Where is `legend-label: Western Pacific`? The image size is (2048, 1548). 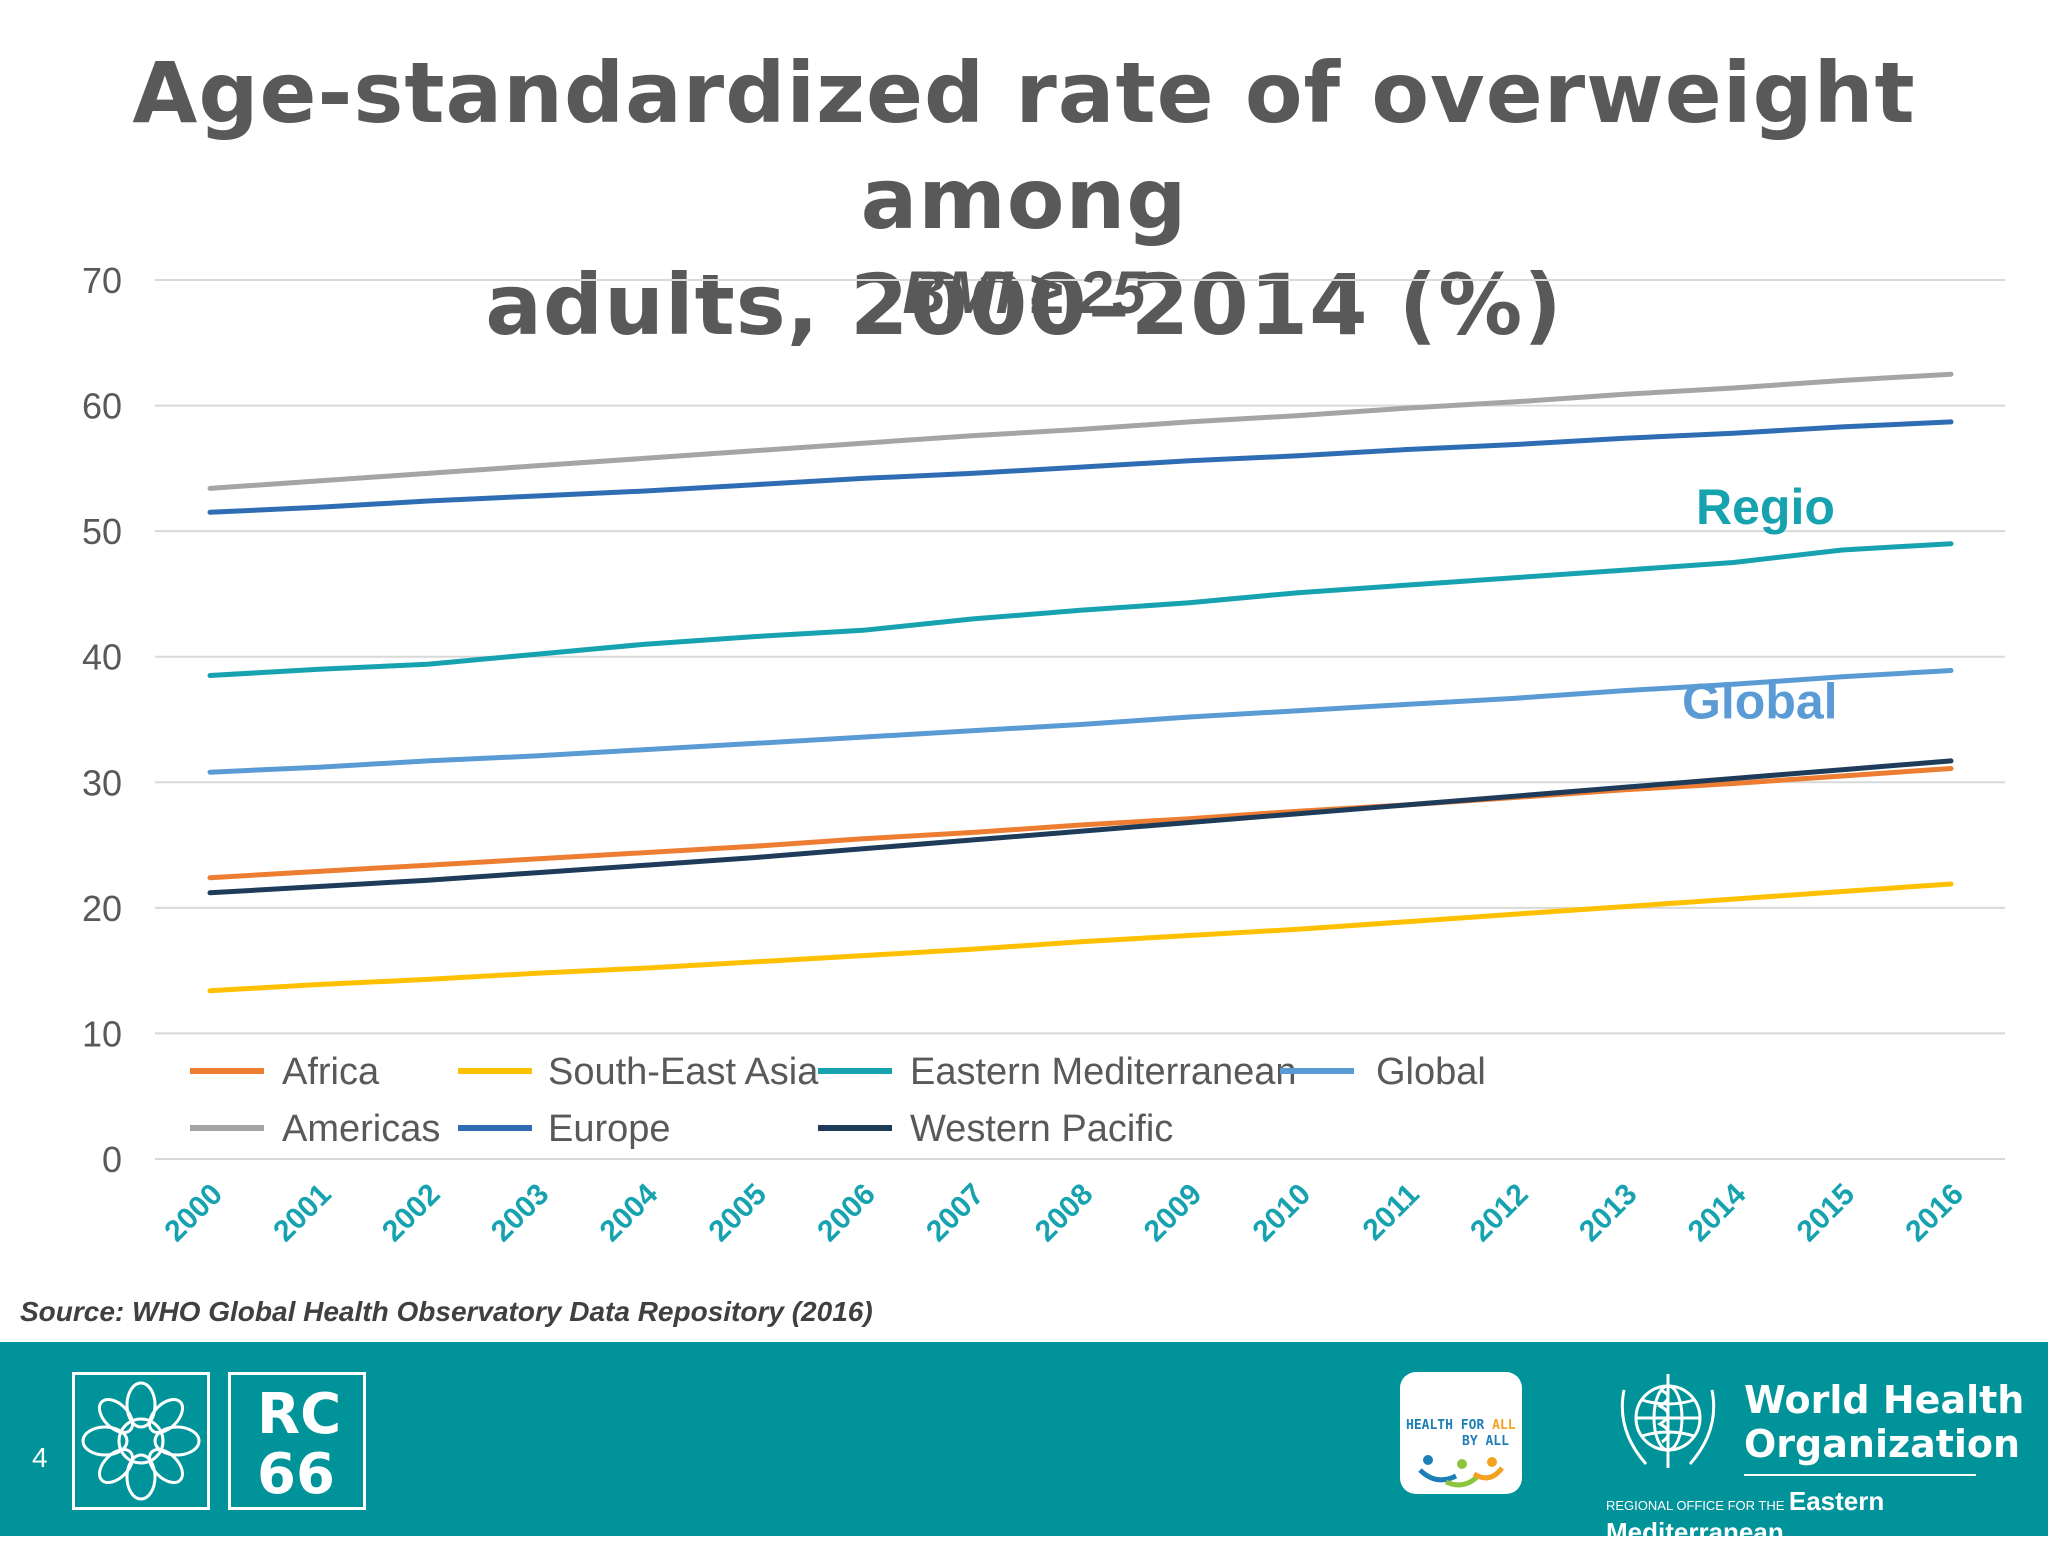
legend-label: Western Pacific is located at coordinates (1041, 1129).